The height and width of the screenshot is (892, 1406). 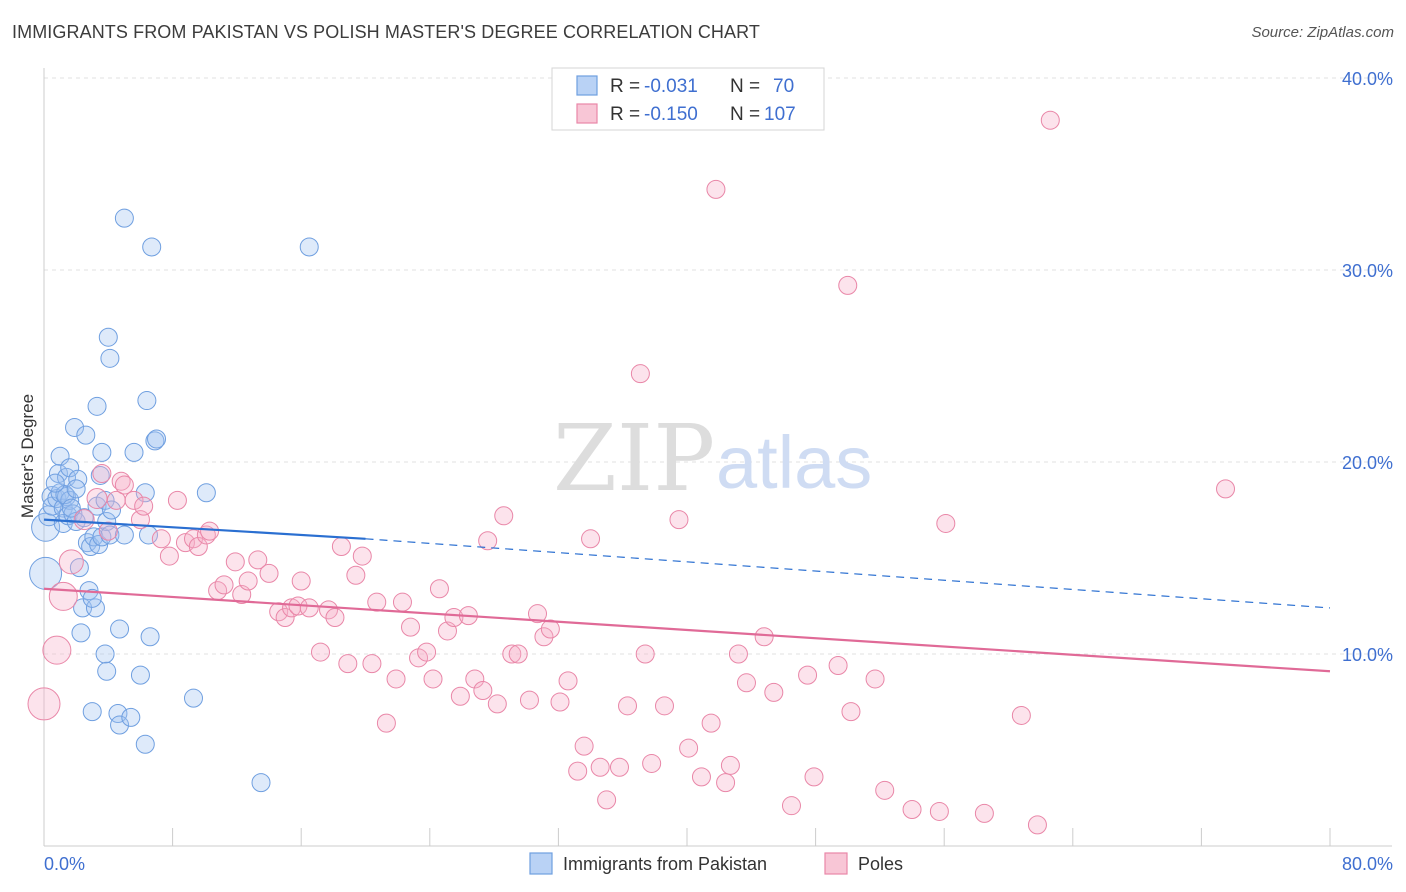 What do you see at coordinates (1367, 463) in the screenshot?
I see `y-tick-label-1: 20.0%` at bounding box center [1367, 463].